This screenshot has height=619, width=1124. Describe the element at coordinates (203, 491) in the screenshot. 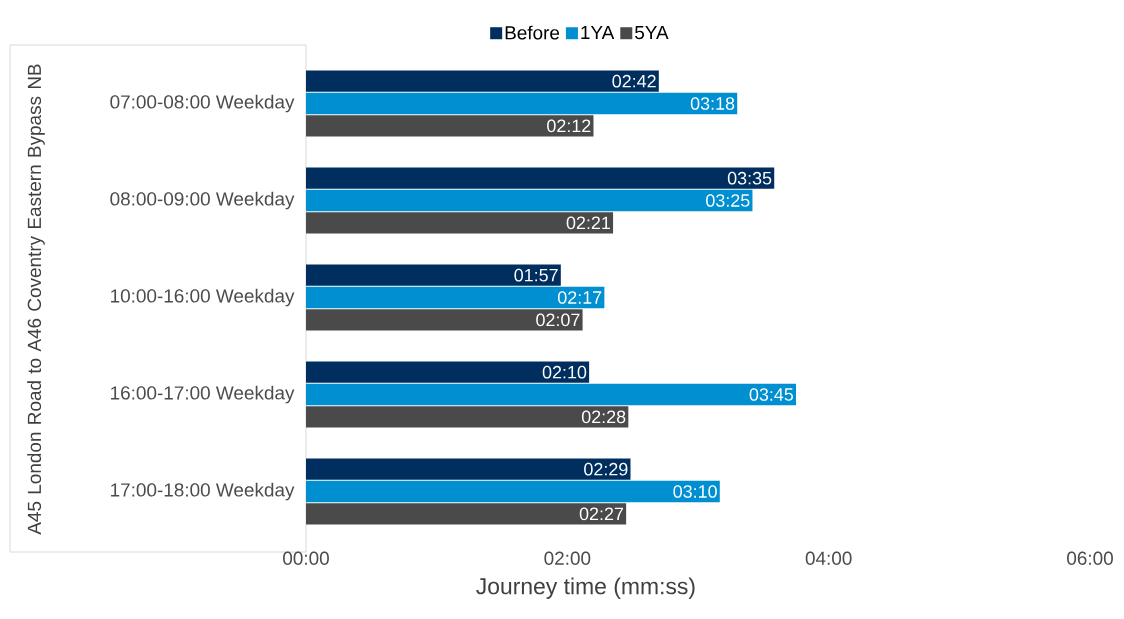

I see `y-tick-label: 17:00-18:00 Weekday` at that location.